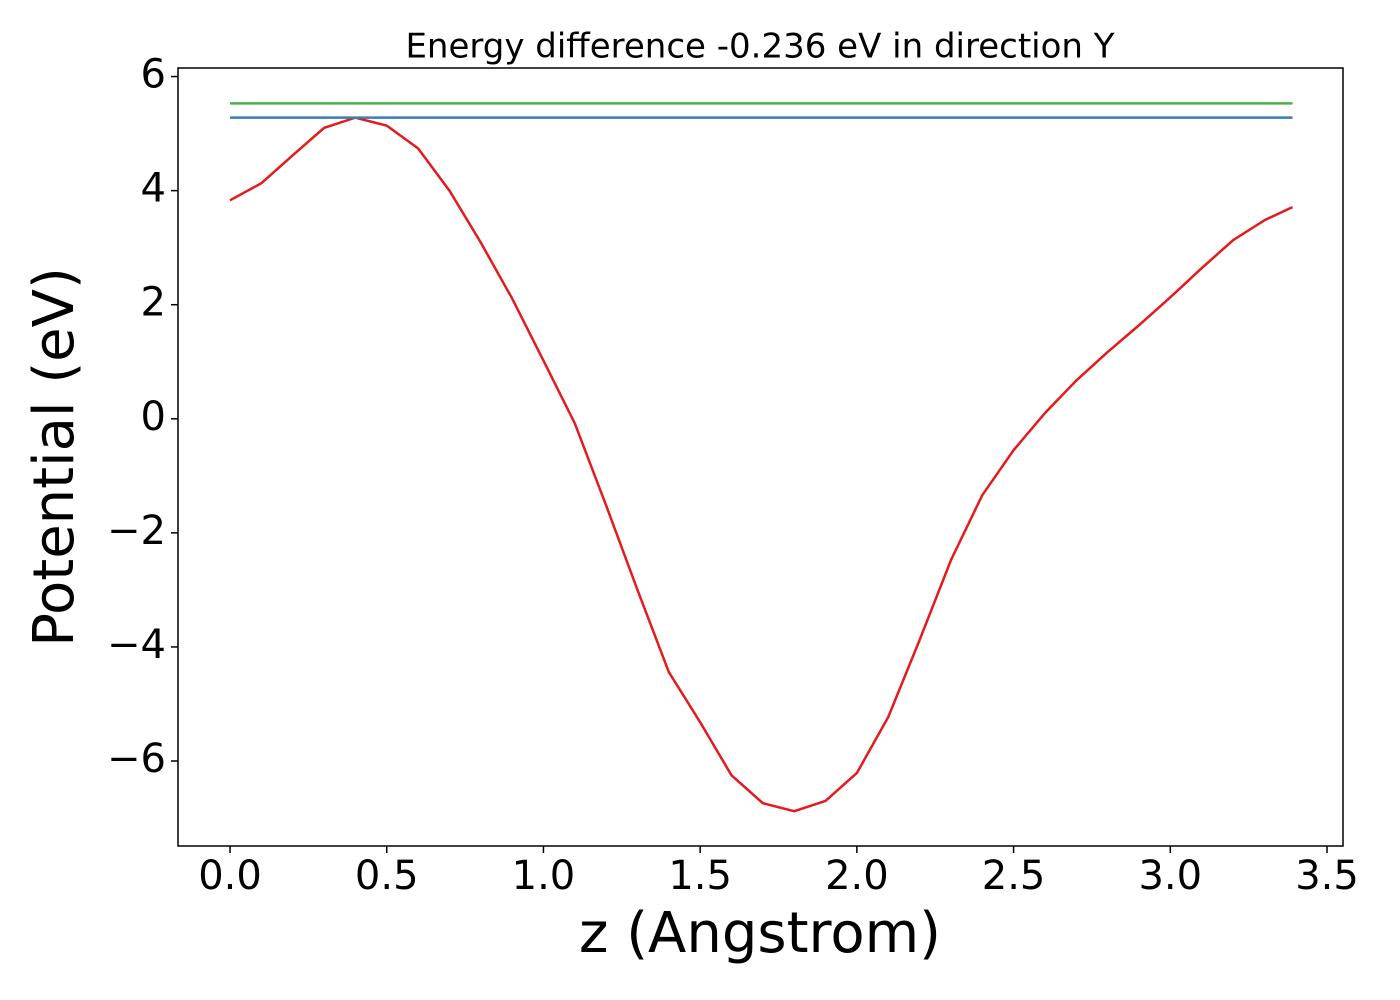 The image size is (1400, 1000). I want to click on y-axis-label: Potential (eV), so click(54, 457).